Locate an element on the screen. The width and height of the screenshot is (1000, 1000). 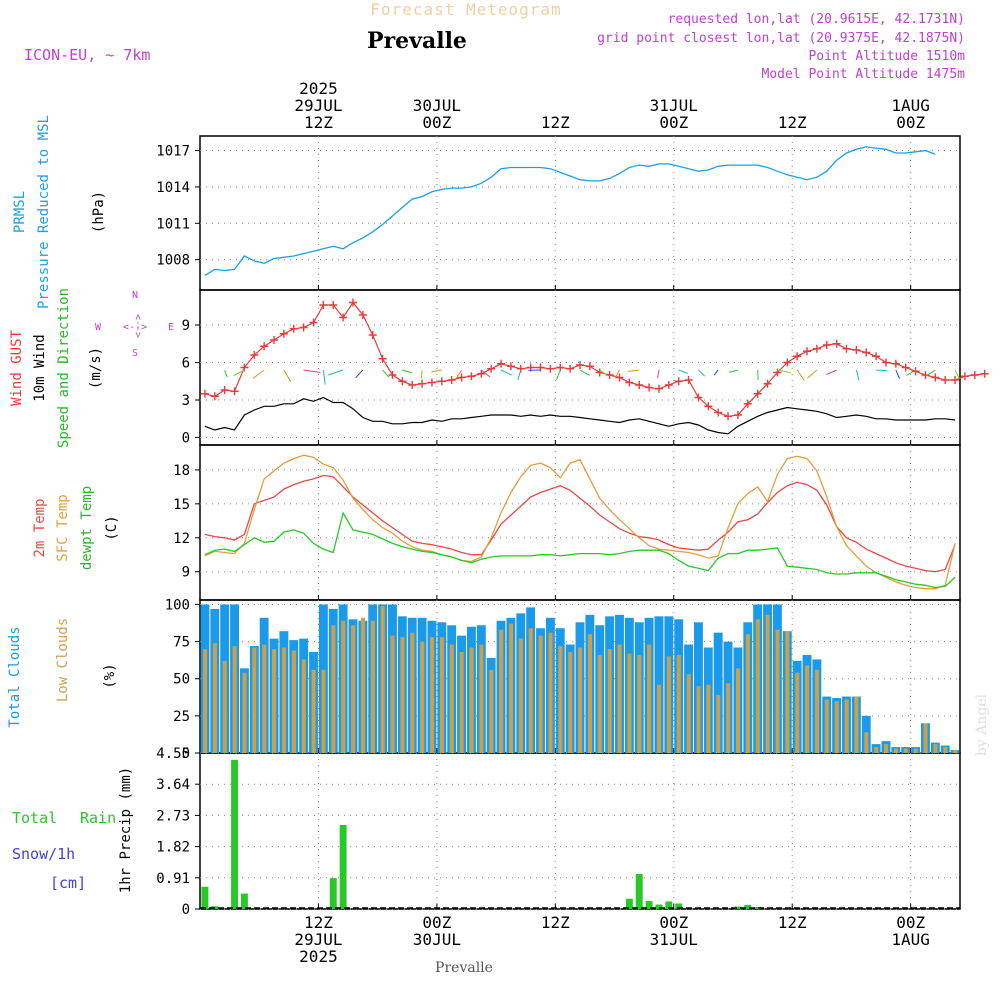
pressure-ytick-label: 1017 is located at coordinates (173, 152).